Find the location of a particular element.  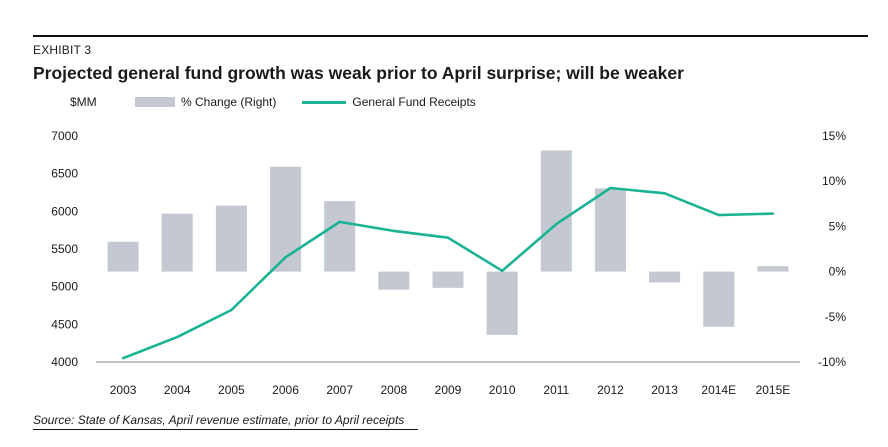

bottom-rule is located at coordinates (225, 429).